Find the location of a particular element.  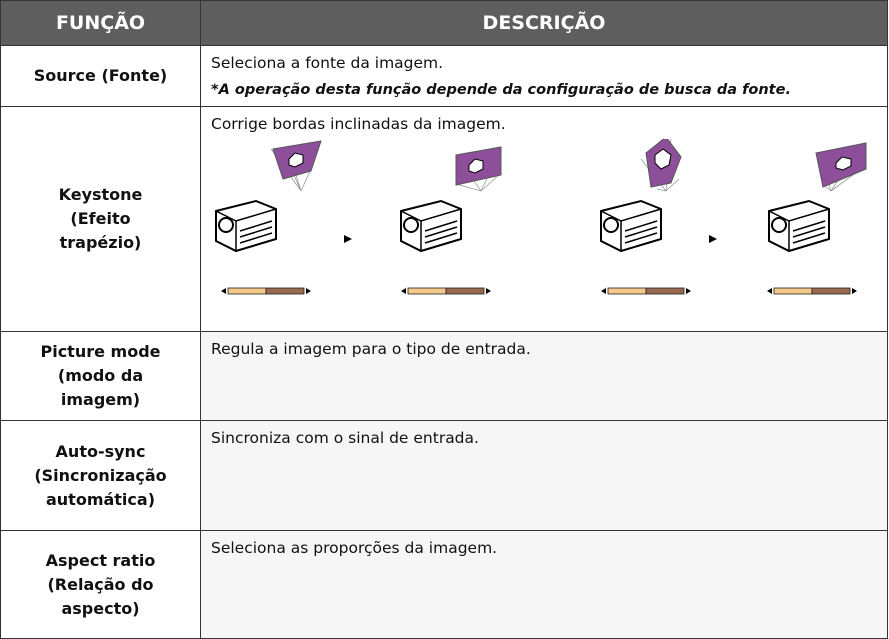

function-text: Aspect ratio is located at coordinates (100, 560).